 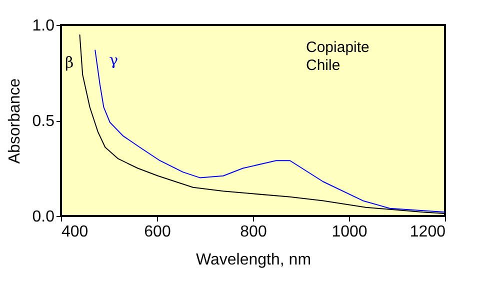 I want to click on series-label: γ, so click(x=113, y=59).